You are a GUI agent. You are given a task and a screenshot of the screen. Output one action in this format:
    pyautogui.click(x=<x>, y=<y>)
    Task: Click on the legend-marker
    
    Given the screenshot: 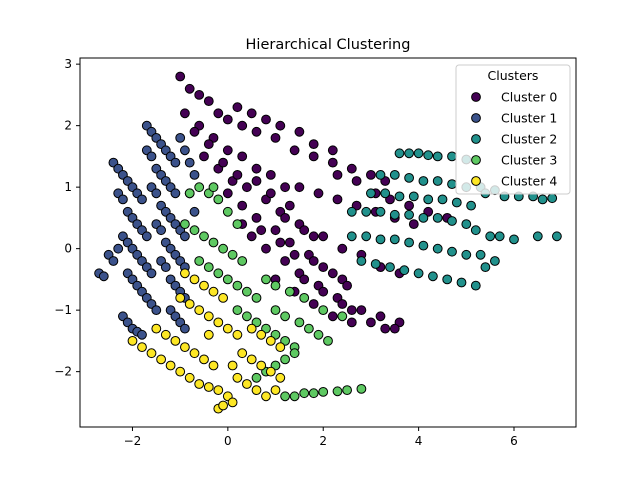 What is the action you would take?
    pyautogui.click(x=476, y=160)
    